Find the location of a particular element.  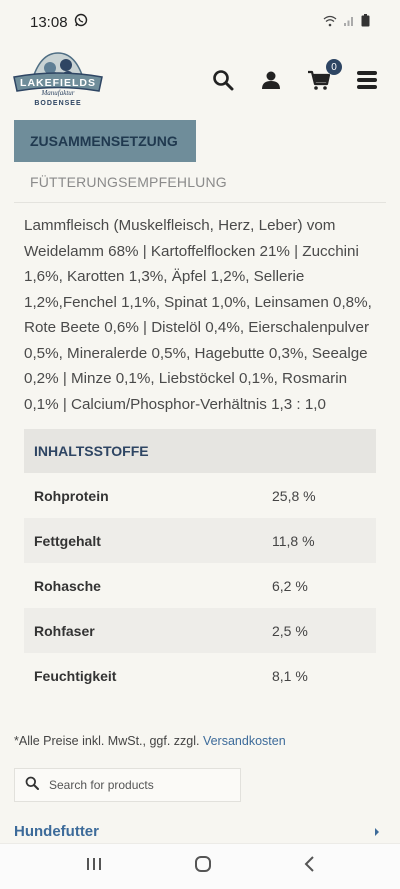

search-box is located at coordinates (127, 785).